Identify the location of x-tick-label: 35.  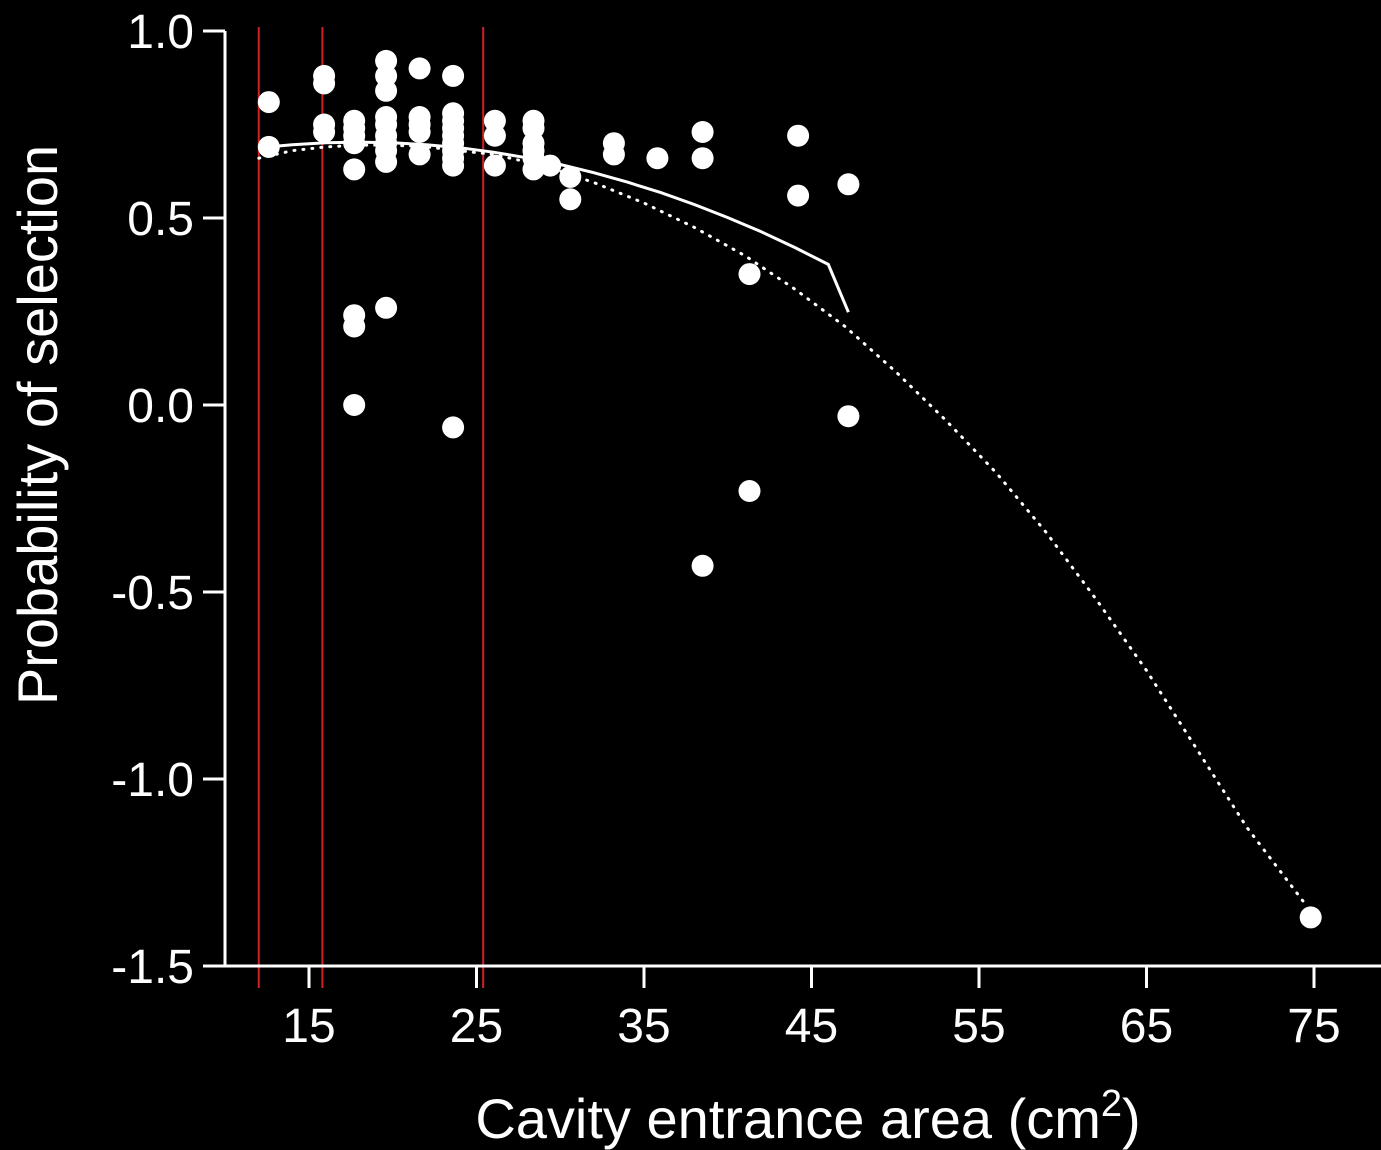
(643, 1026).